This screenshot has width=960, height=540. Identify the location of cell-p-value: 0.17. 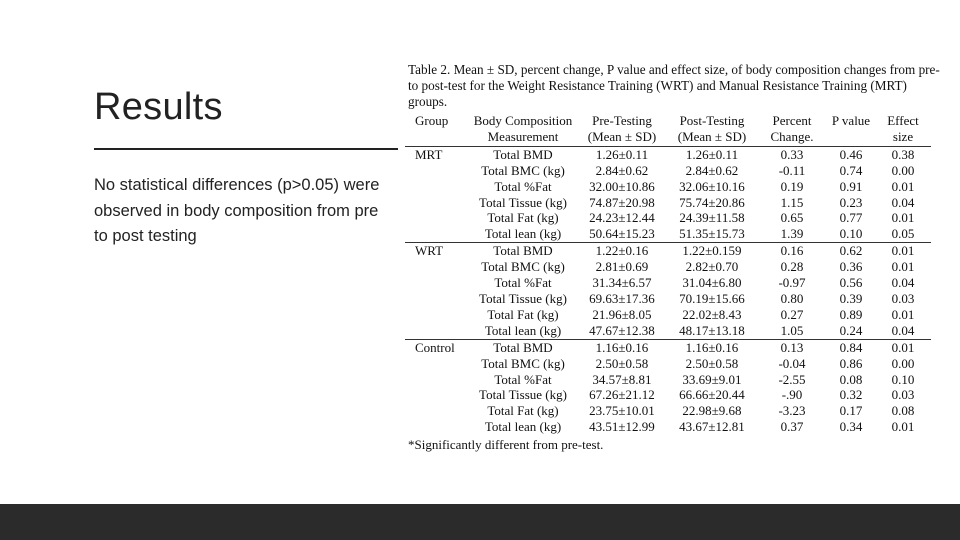
(851, 411).